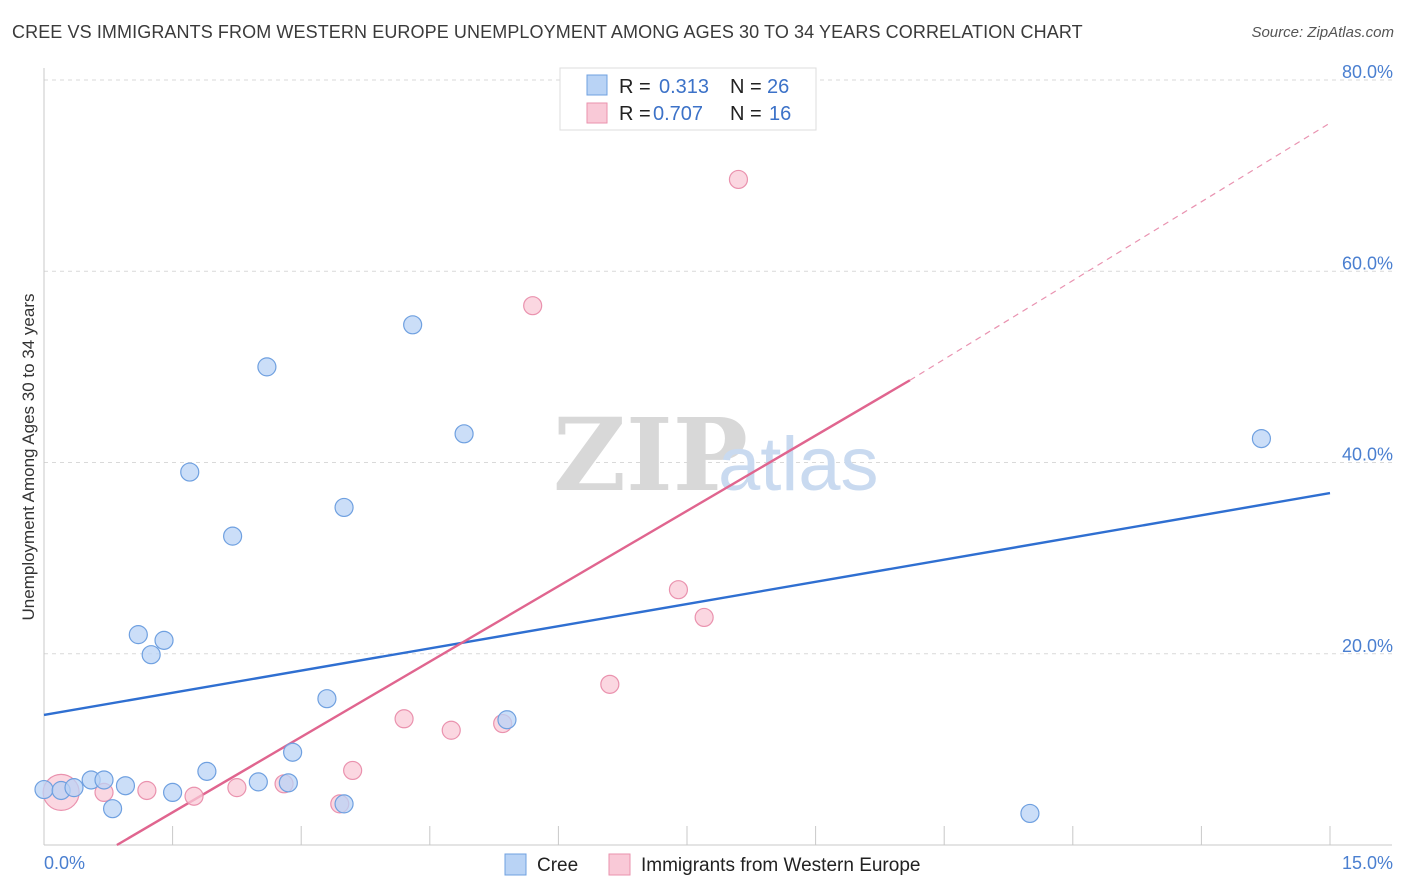 The width and height of the screenshot is (1406, 892). Describe the element at coordinates (1120, 251) in the screenshot. I see `trend-line-immigrants-extension` at that location.